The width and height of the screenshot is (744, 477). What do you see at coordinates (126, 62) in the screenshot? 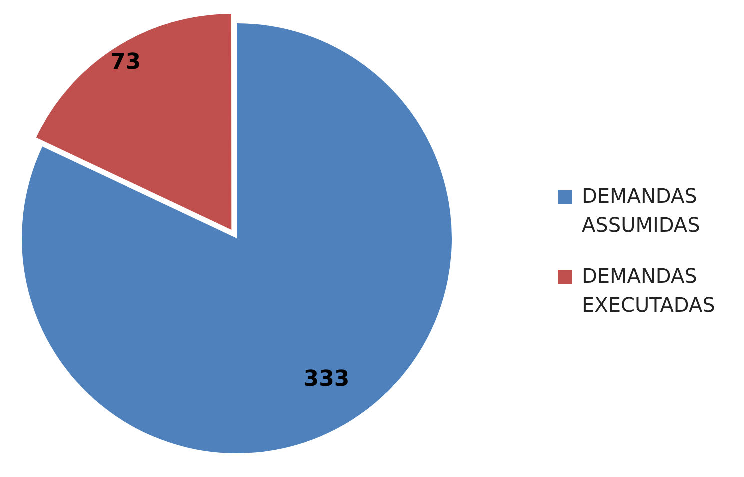
I see `data-label: 73` at bounding box center [126, 62].